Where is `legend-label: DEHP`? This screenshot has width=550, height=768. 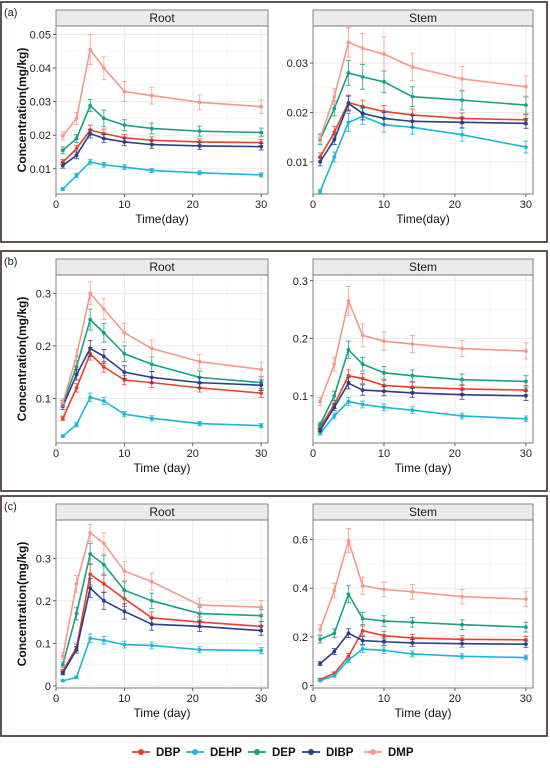 legend-label: DEHP is located at coordinates (226, 753).